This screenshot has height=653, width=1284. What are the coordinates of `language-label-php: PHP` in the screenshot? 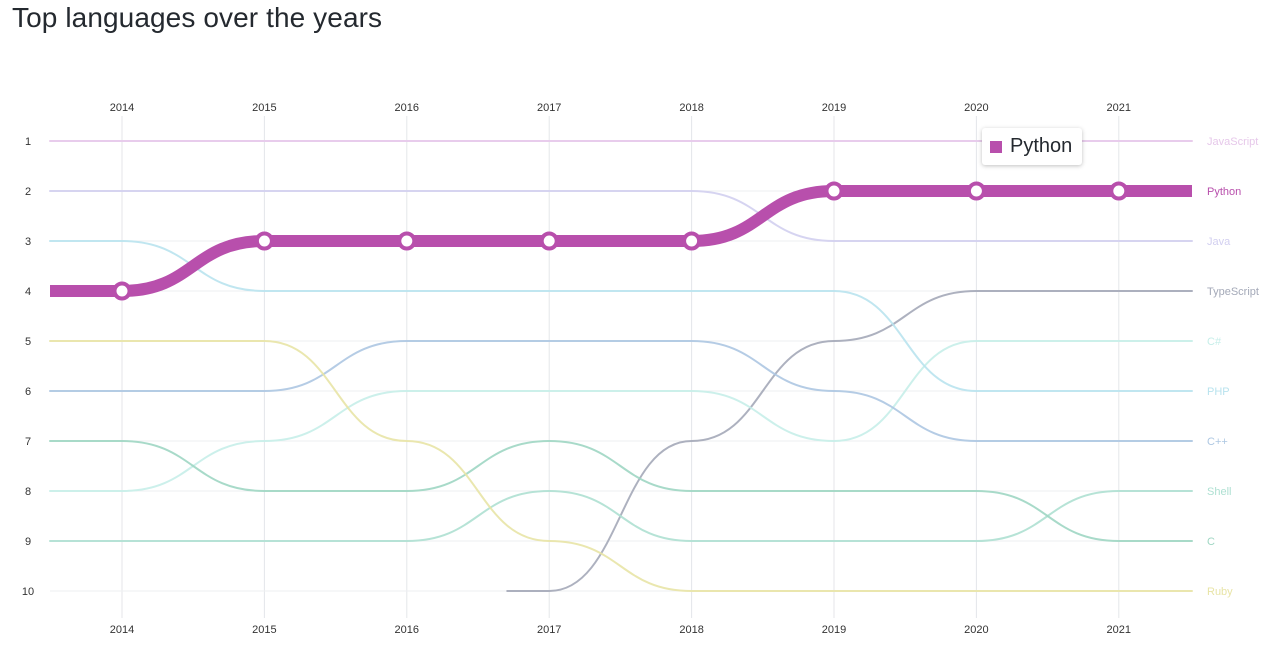 It's located at (1218, 392).